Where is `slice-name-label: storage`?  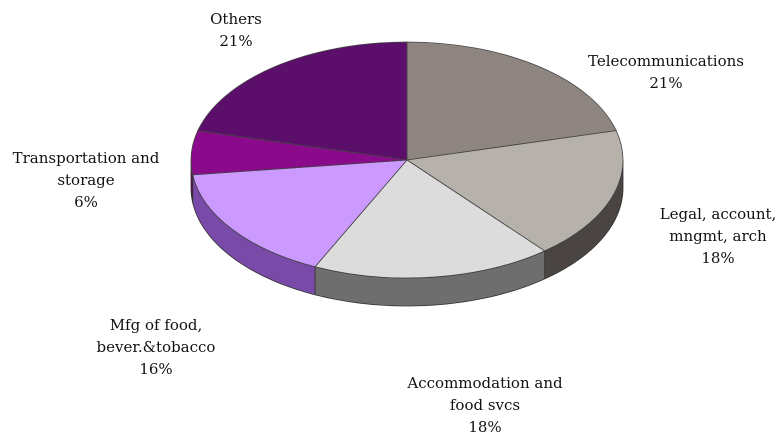 slice-name-label: storage is located at coordinates (85, 180).